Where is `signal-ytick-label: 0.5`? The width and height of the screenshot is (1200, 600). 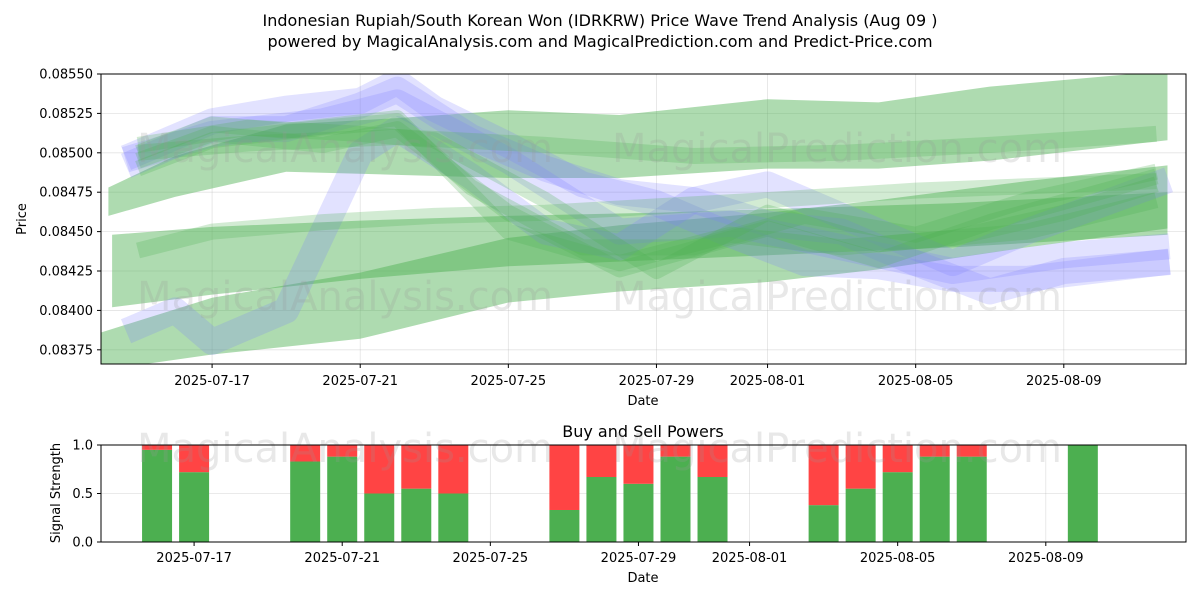
signal-ytick-label: 0.5 is located at coordinates (82, 494).